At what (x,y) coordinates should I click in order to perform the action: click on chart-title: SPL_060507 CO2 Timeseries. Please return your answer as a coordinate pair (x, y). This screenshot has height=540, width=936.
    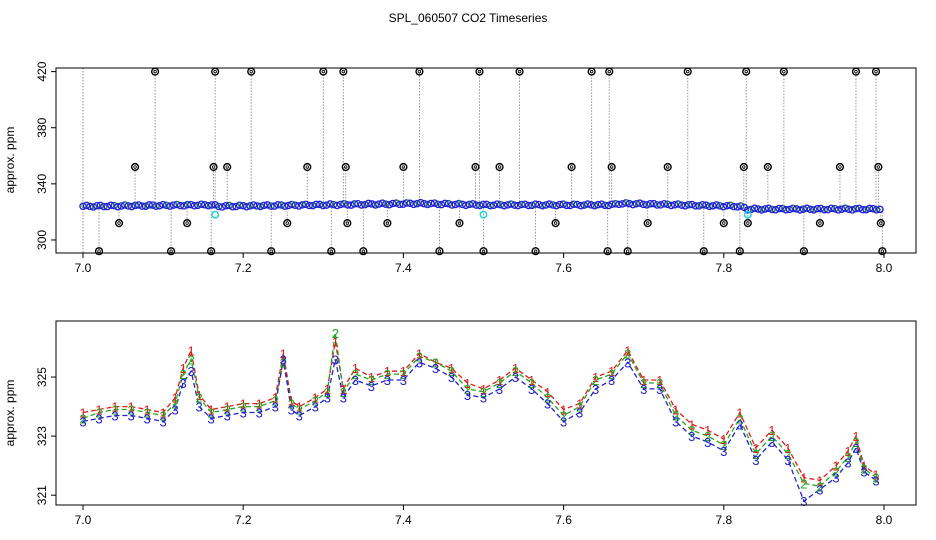
    Looking at the image, I should click on (468, 18).